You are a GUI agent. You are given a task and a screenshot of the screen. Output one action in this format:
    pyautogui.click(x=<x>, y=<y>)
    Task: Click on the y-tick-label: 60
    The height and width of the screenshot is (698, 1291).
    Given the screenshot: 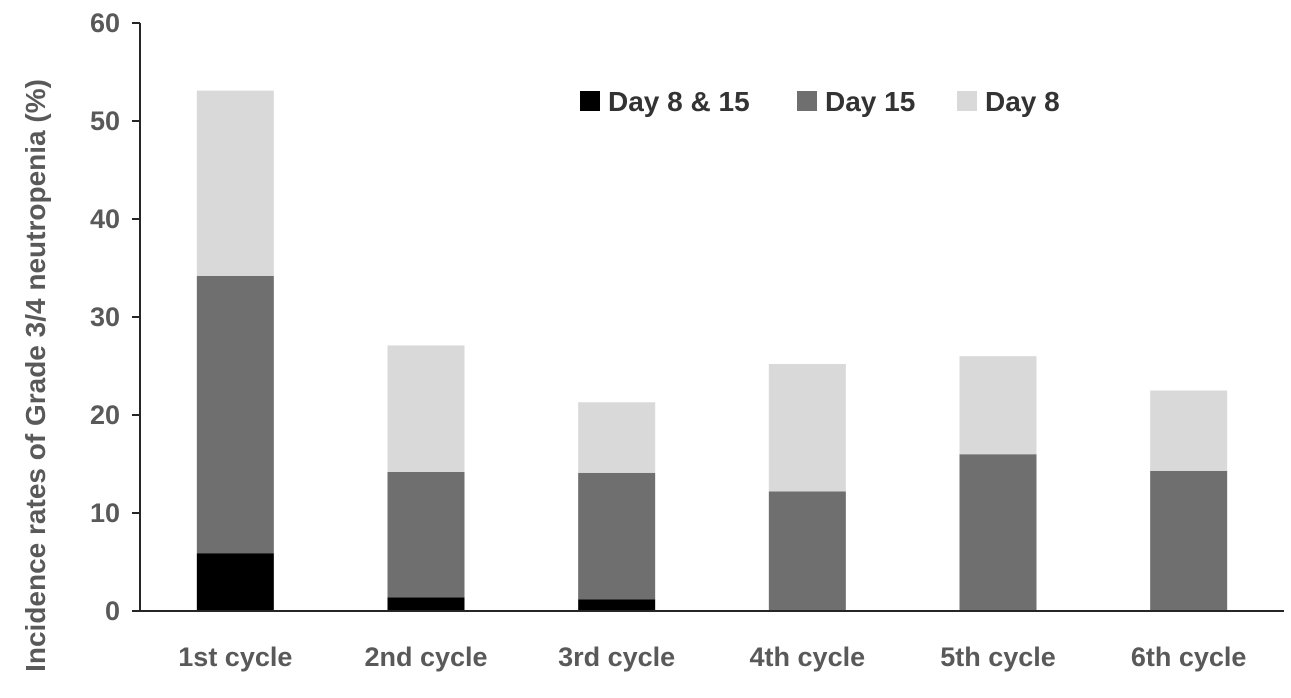 What is the action you would take?
    pyautogui.click(x=105, y=23)
    